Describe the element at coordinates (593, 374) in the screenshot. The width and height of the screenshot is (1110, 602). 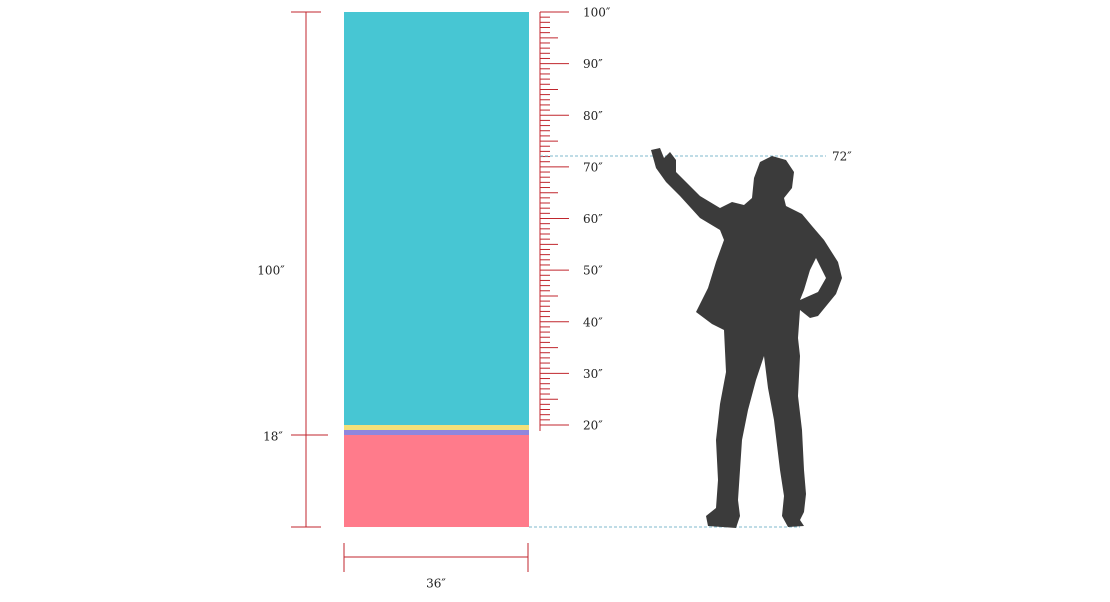
I see `ruler-label: 30″` at that location.